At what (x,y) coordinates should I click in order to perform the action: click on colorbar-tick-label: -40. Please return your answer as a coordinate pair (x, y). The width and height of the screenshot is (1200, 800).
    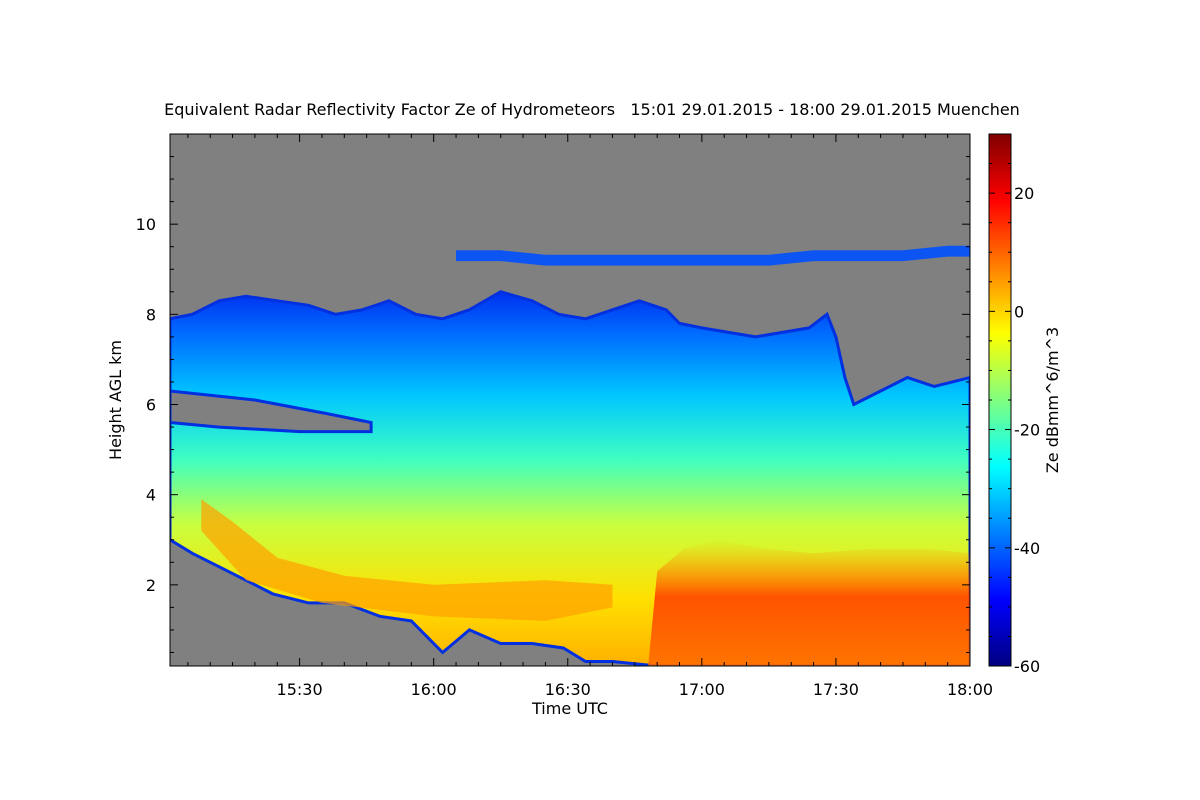
    Looking at the image, I should click on (1027, 548).